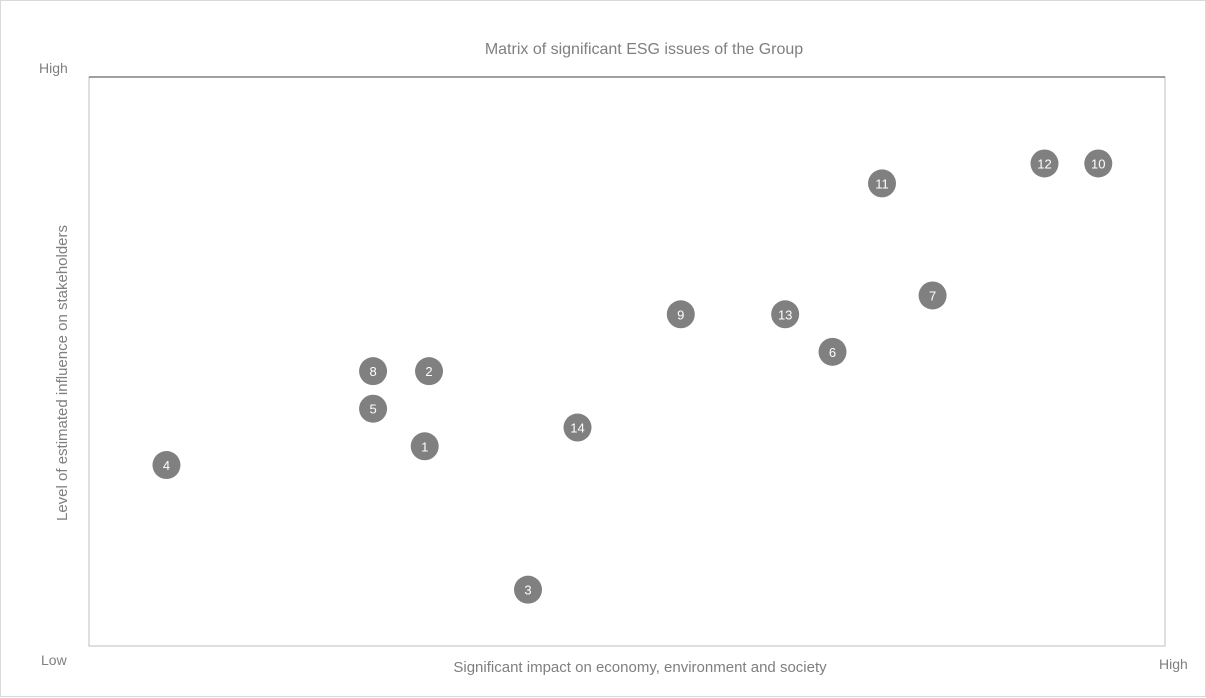  I want to click on data-point: 6, so click(832, 351).